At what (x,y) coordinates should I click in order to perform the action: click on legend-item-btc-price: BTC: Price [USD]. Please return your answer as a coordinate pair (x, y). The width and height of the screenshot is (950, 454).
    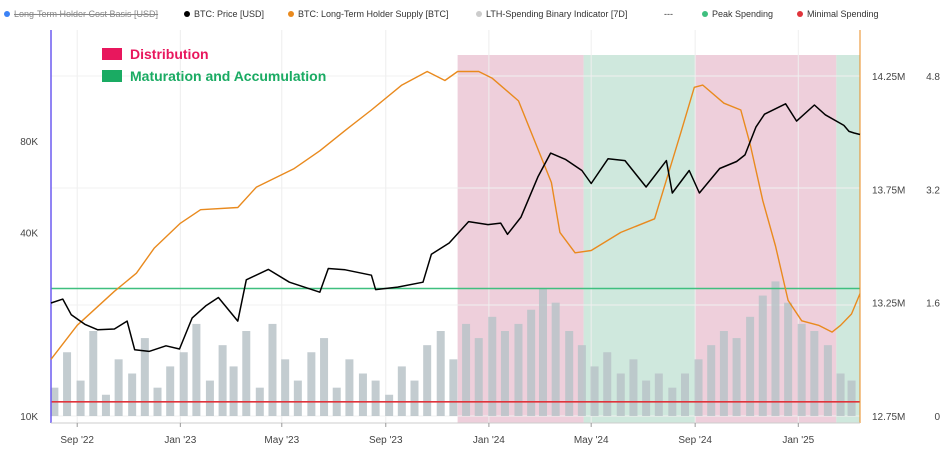
    Looking at the image, I should click on (224, 14).